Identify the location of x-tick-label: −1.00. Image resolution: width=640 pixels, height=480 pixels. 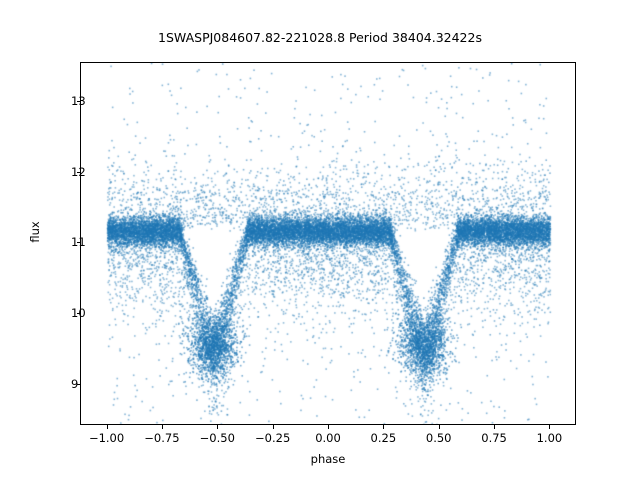
(106, 438).